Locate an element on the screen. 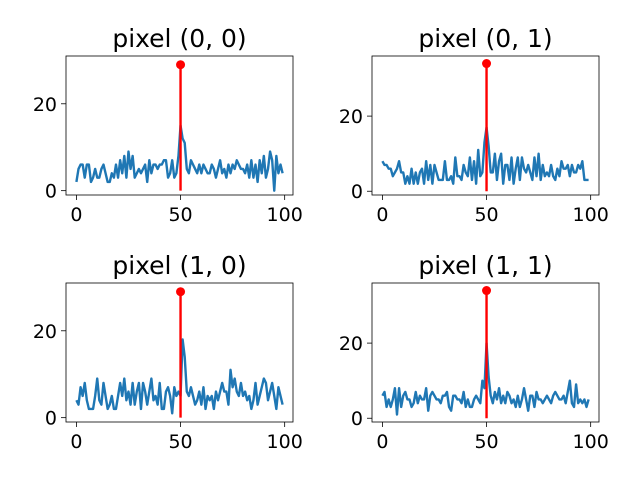  subplot-title: pixel (1, 1) is located at coordinates (485, 265).